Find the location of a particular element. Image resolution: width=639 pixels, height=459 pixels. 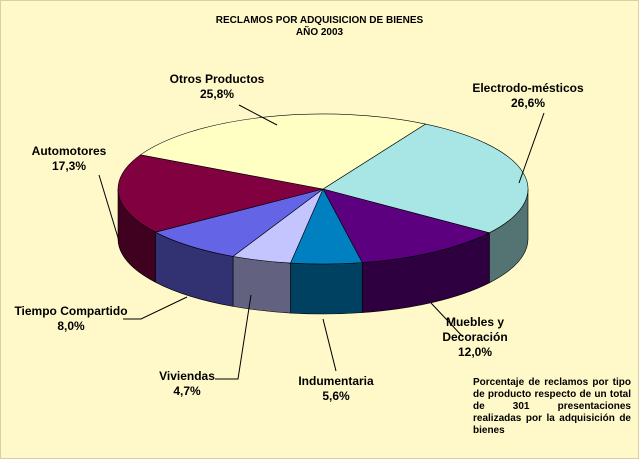

slice-label: Viviendas 4,7% is located at coordinates (187, 384).